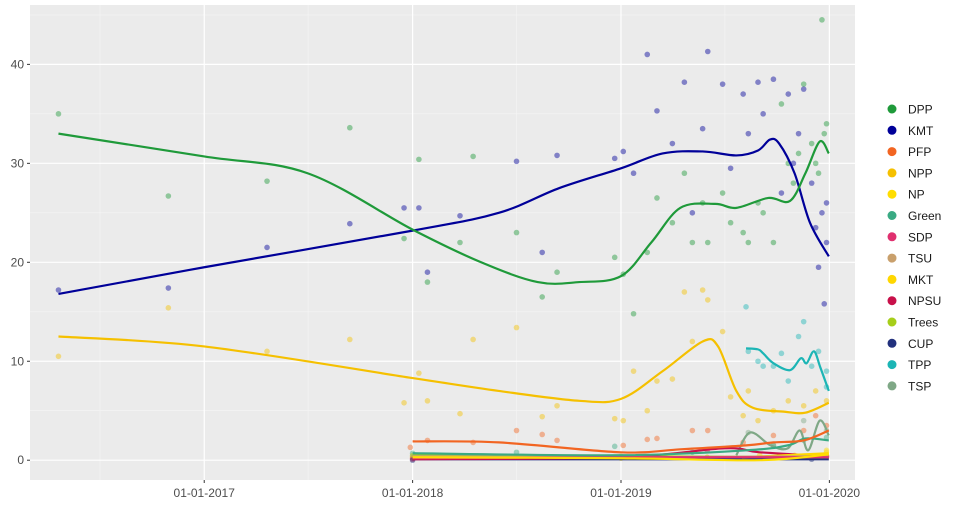 The image size is (960, 512). I want to click on legend-label: TSP, so click(919, 386).